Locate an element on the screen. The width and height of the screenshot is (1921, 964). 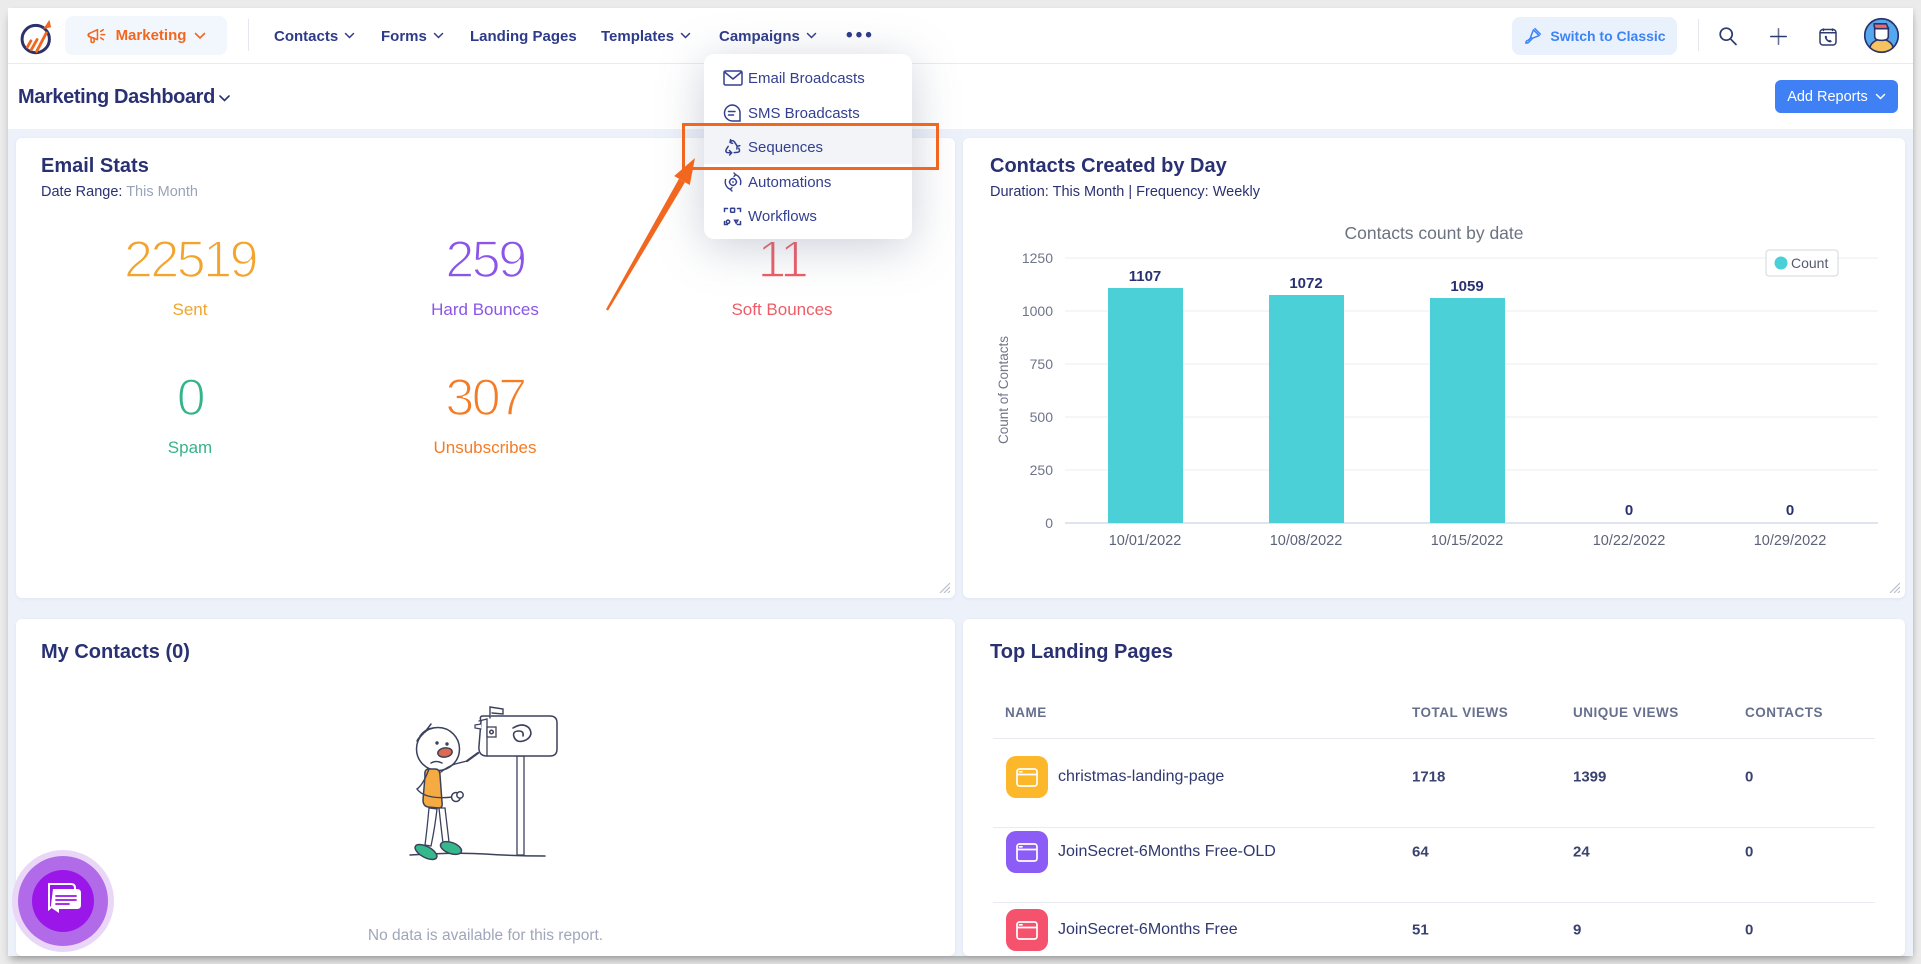
svg-text: Contacts count by date is located at coordinates (1434, 233).